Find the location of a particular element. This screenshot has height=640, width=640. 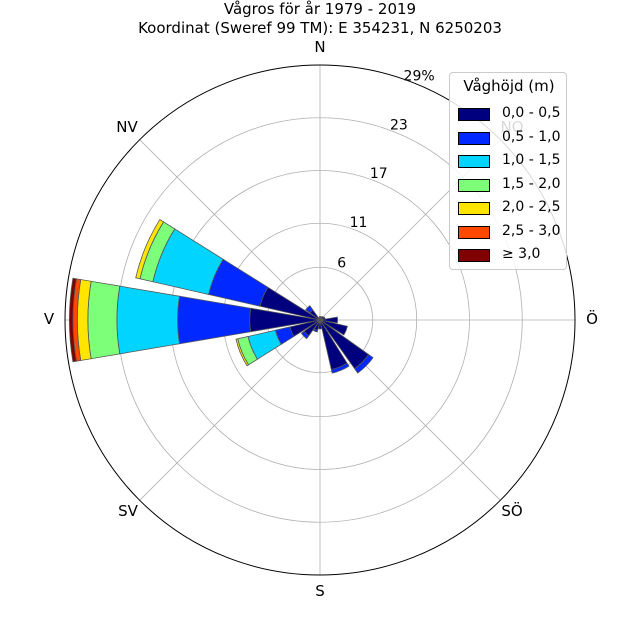

chart-title: Vågros för år 1979 - 2019 is located at coordinates (320, 9).